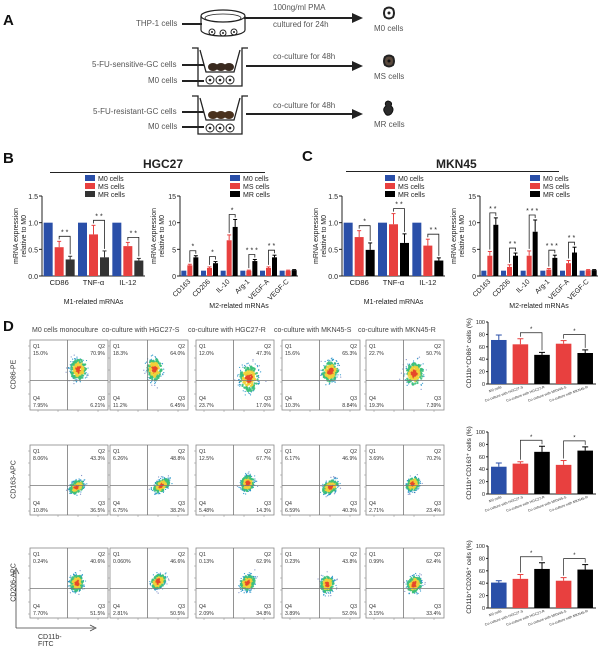  What do you see at coordinates (349, 562) in the screenshot?
I see `quadrant-q2-value: 43.8%` at bounding box center [349, 562].